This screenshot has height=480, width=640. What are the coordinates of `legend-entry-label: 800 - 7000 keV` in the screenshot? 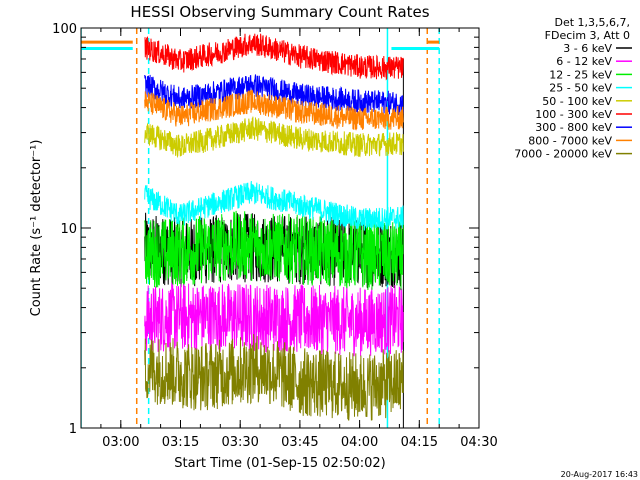 It's located at (570, 140).